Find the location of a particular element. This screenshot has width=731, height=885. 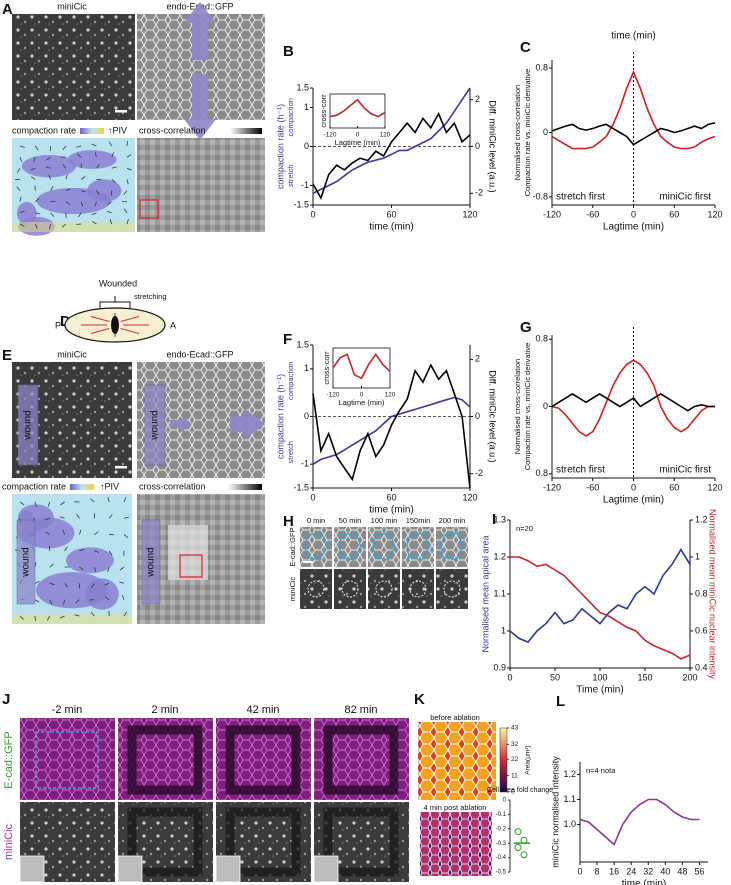

top-label: time (min) is located at coordinates (633, 36).